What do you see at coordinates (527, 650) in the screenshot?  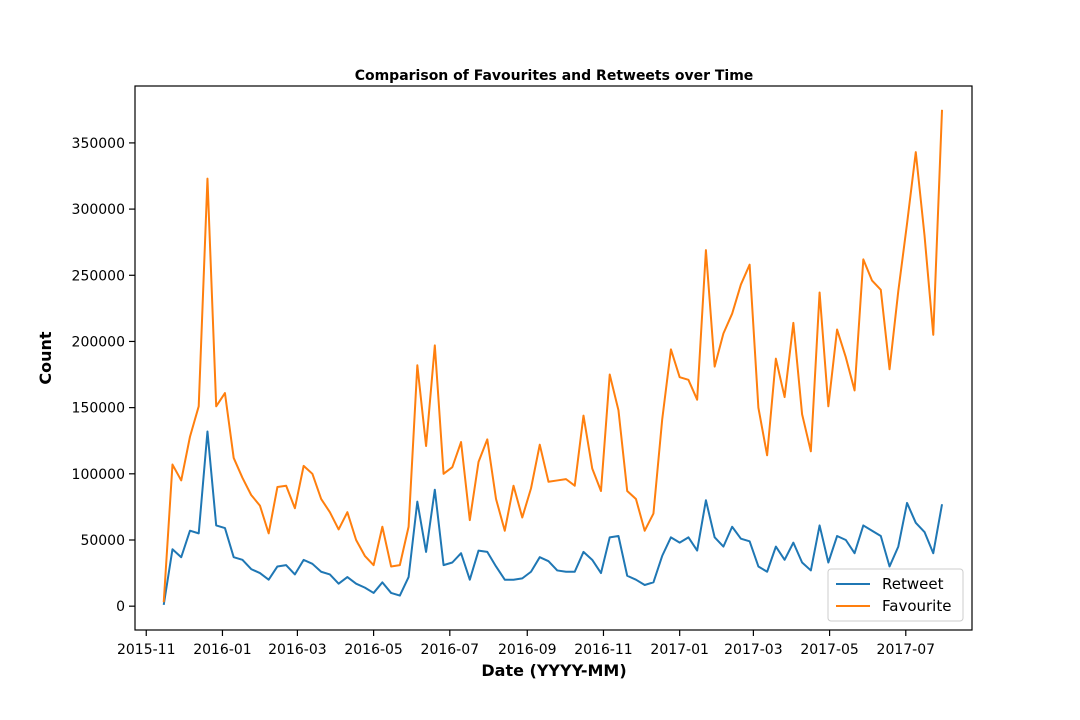 I see `x-tick-label: 2016-09` at bounding box center [527, 650].